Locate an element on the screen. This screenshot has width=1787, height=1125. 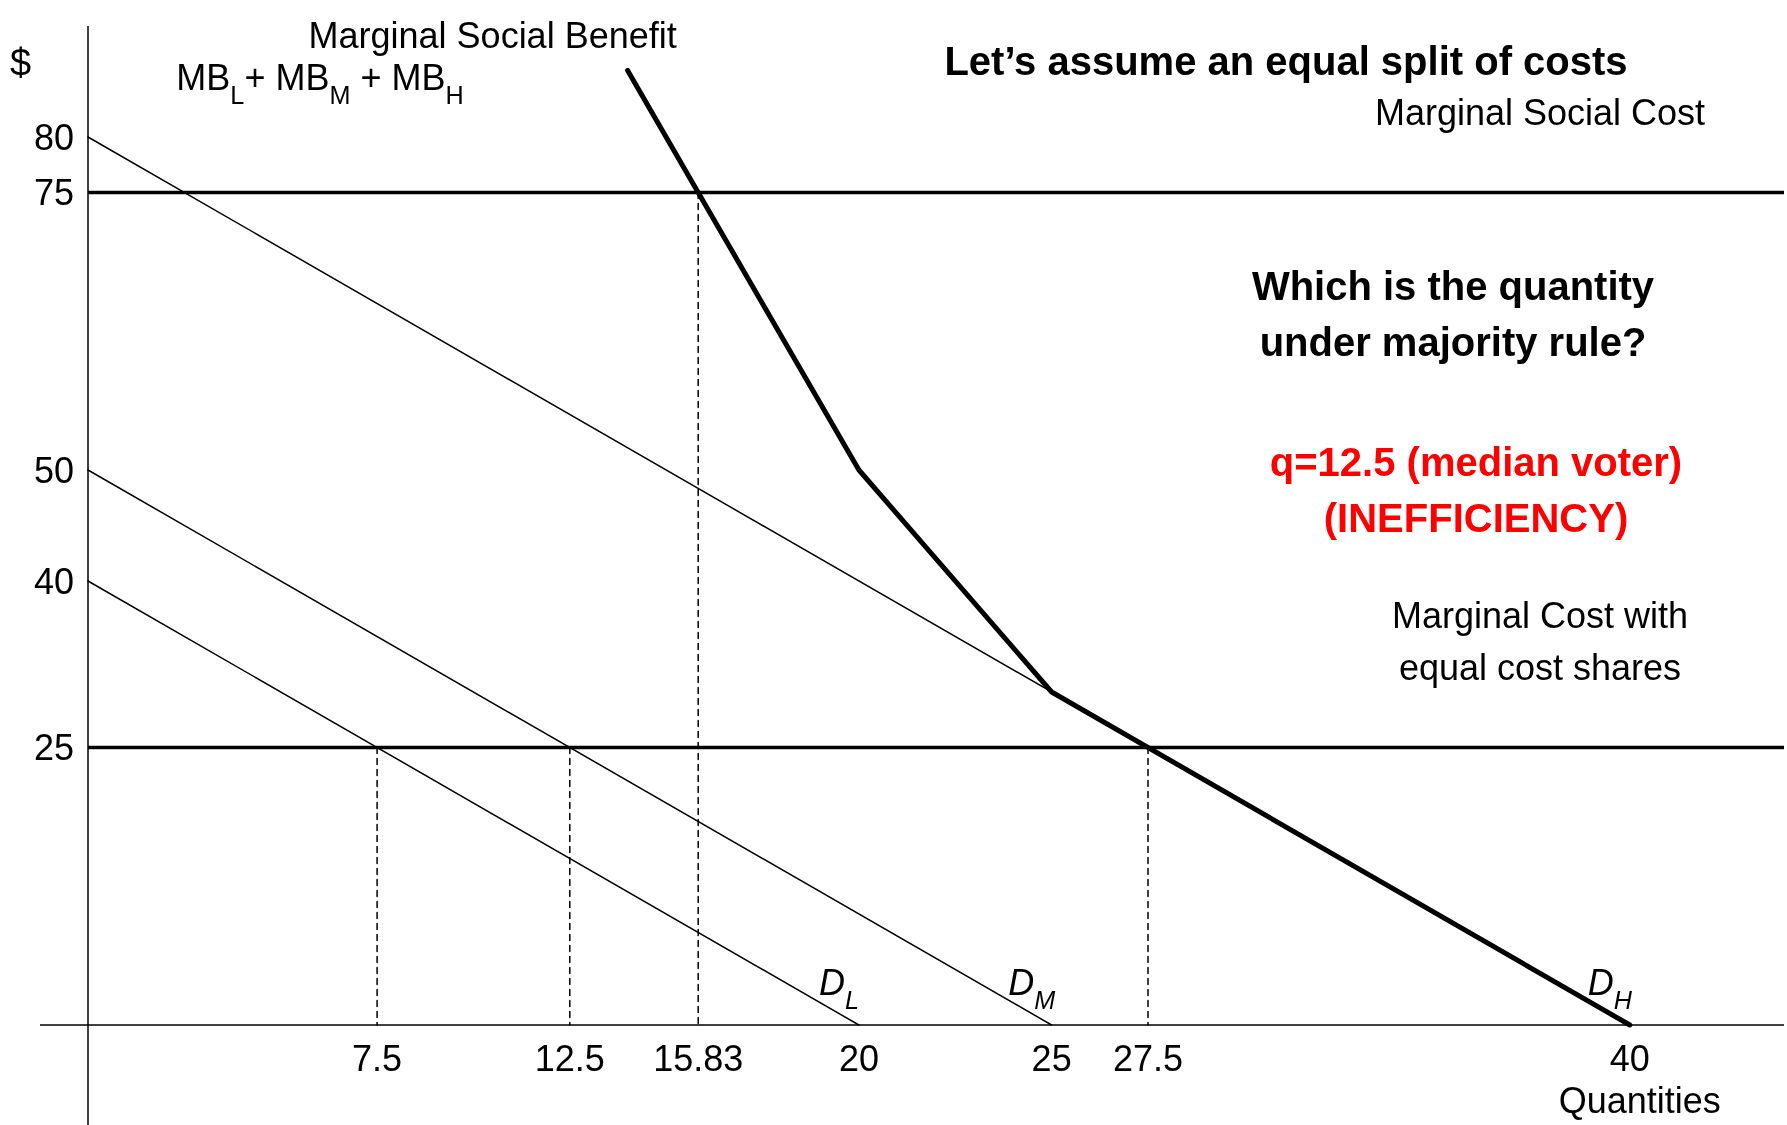
x-tick-label: 25 is located at coordinates (1051, 1058).